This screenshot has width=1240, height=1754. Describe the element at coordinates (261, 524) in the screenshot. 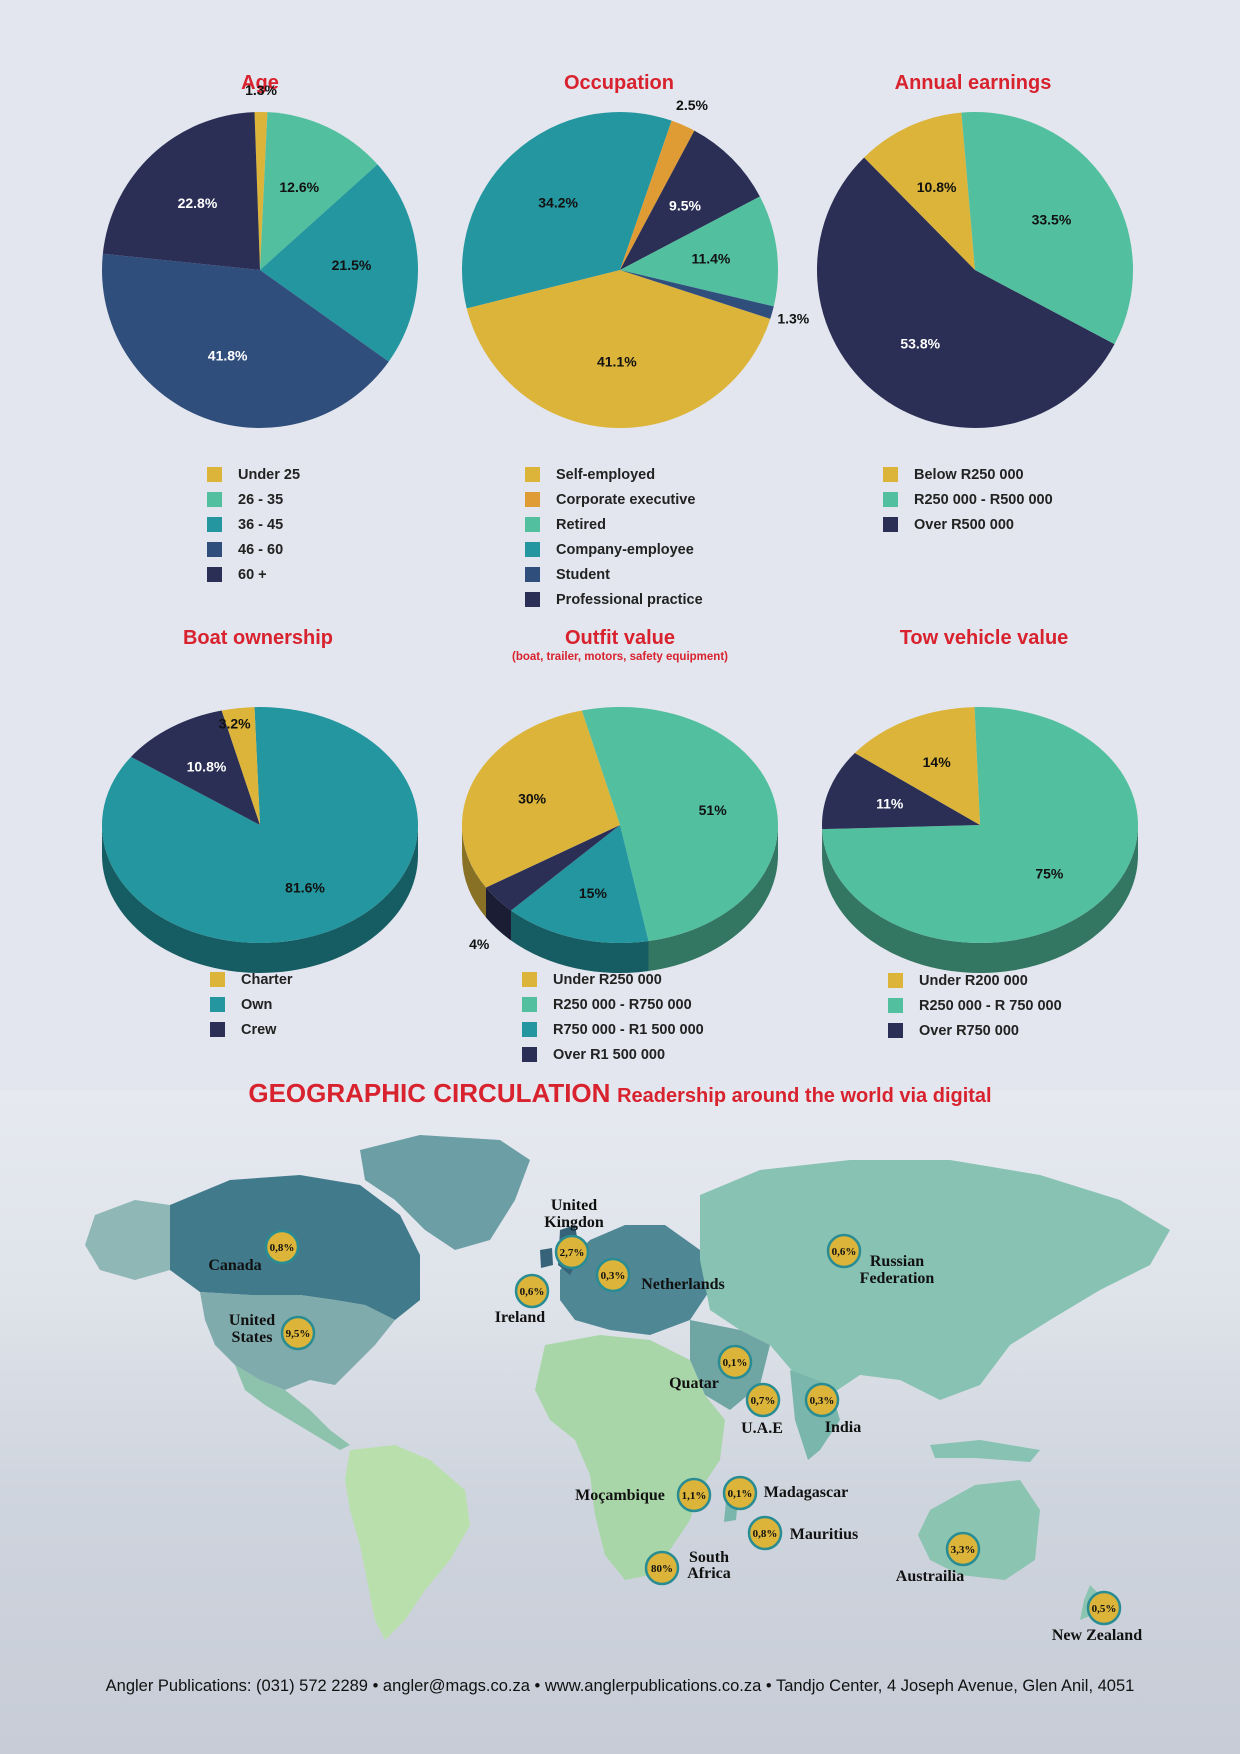

I see `legend-label: 36 - 45` at that location.